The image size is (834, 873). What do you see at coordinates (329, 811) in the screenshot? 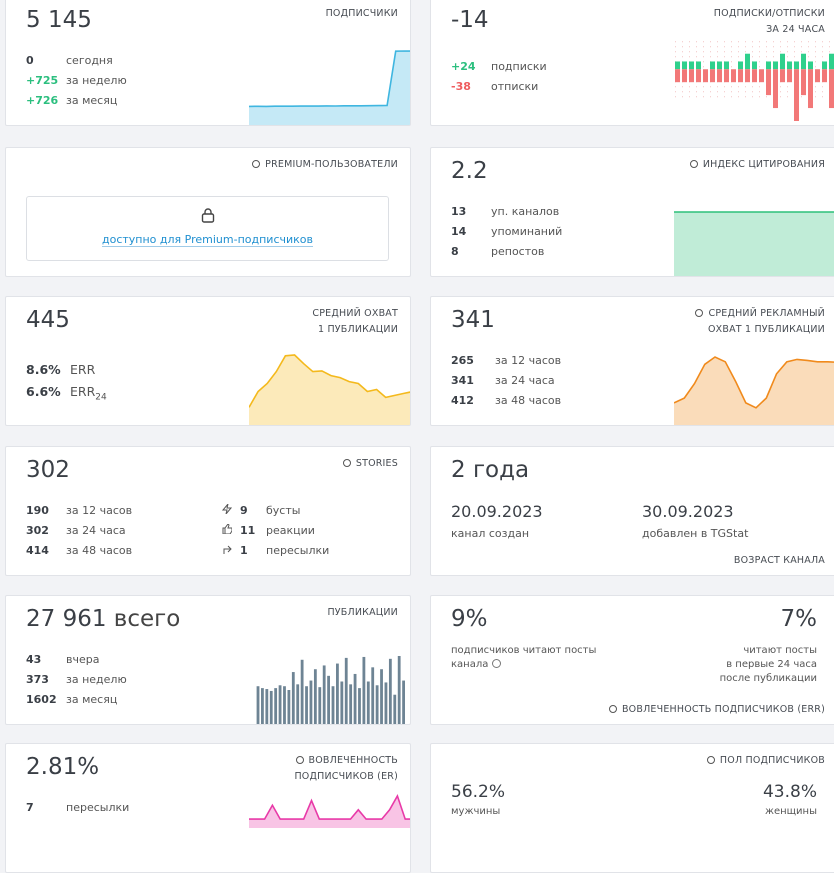
I see `sparkline` at bounding box center [329, 811].